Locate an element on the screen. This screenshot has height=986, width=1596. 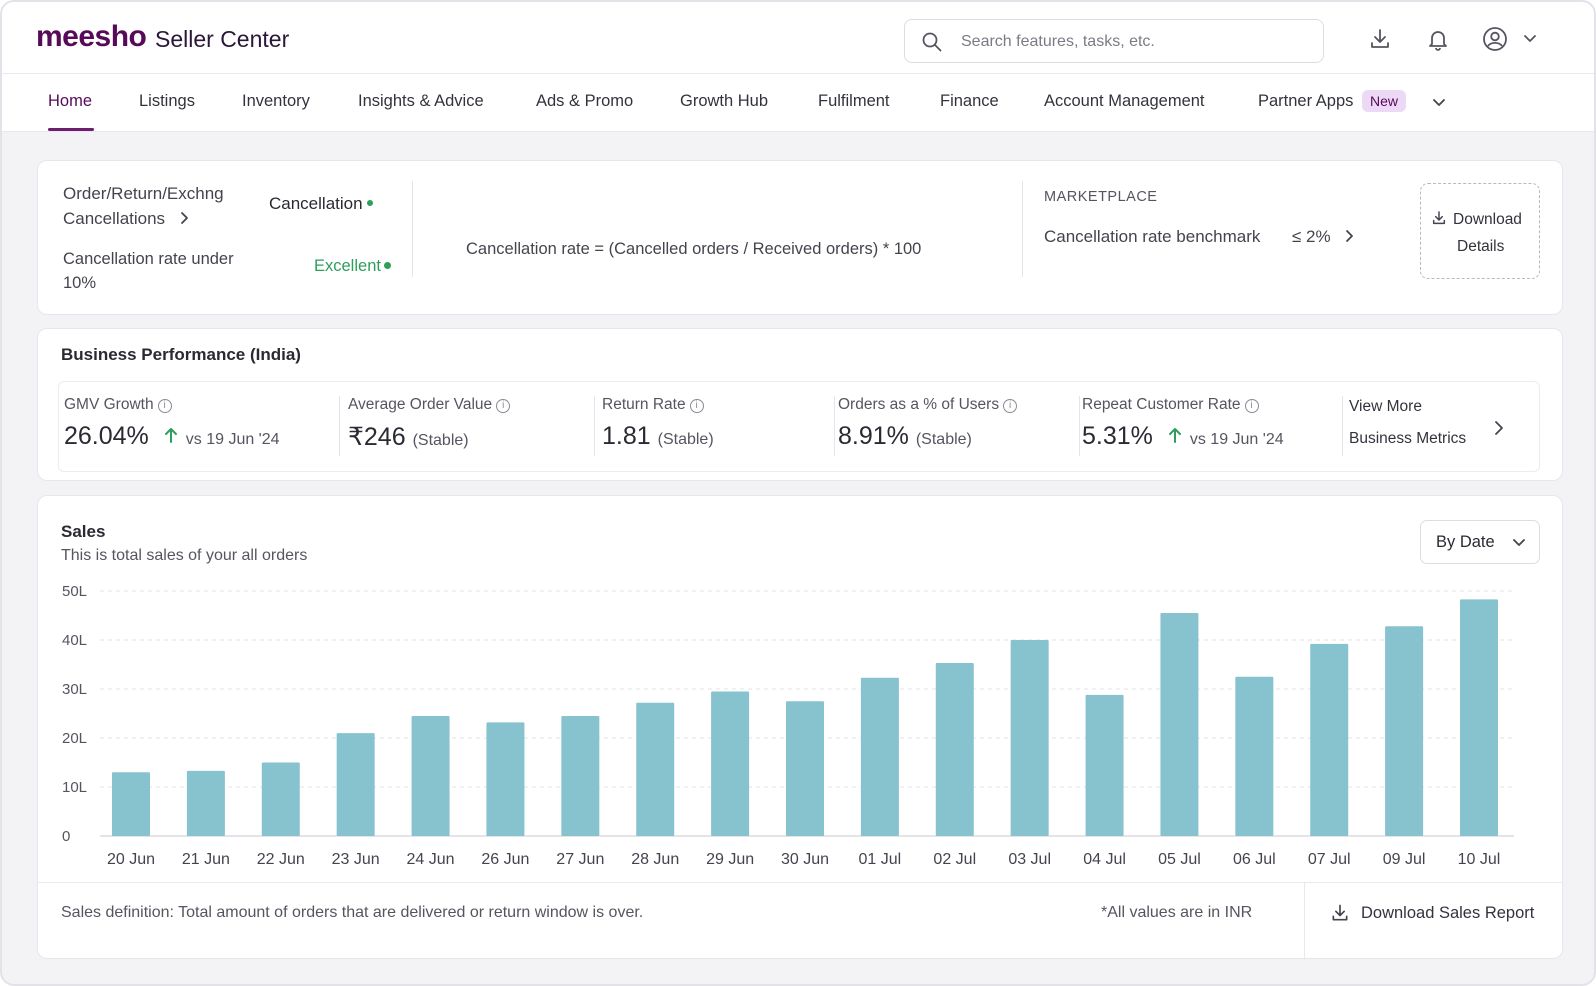
top-bar: meesho Seller Center is located at coordinates (798, 38).